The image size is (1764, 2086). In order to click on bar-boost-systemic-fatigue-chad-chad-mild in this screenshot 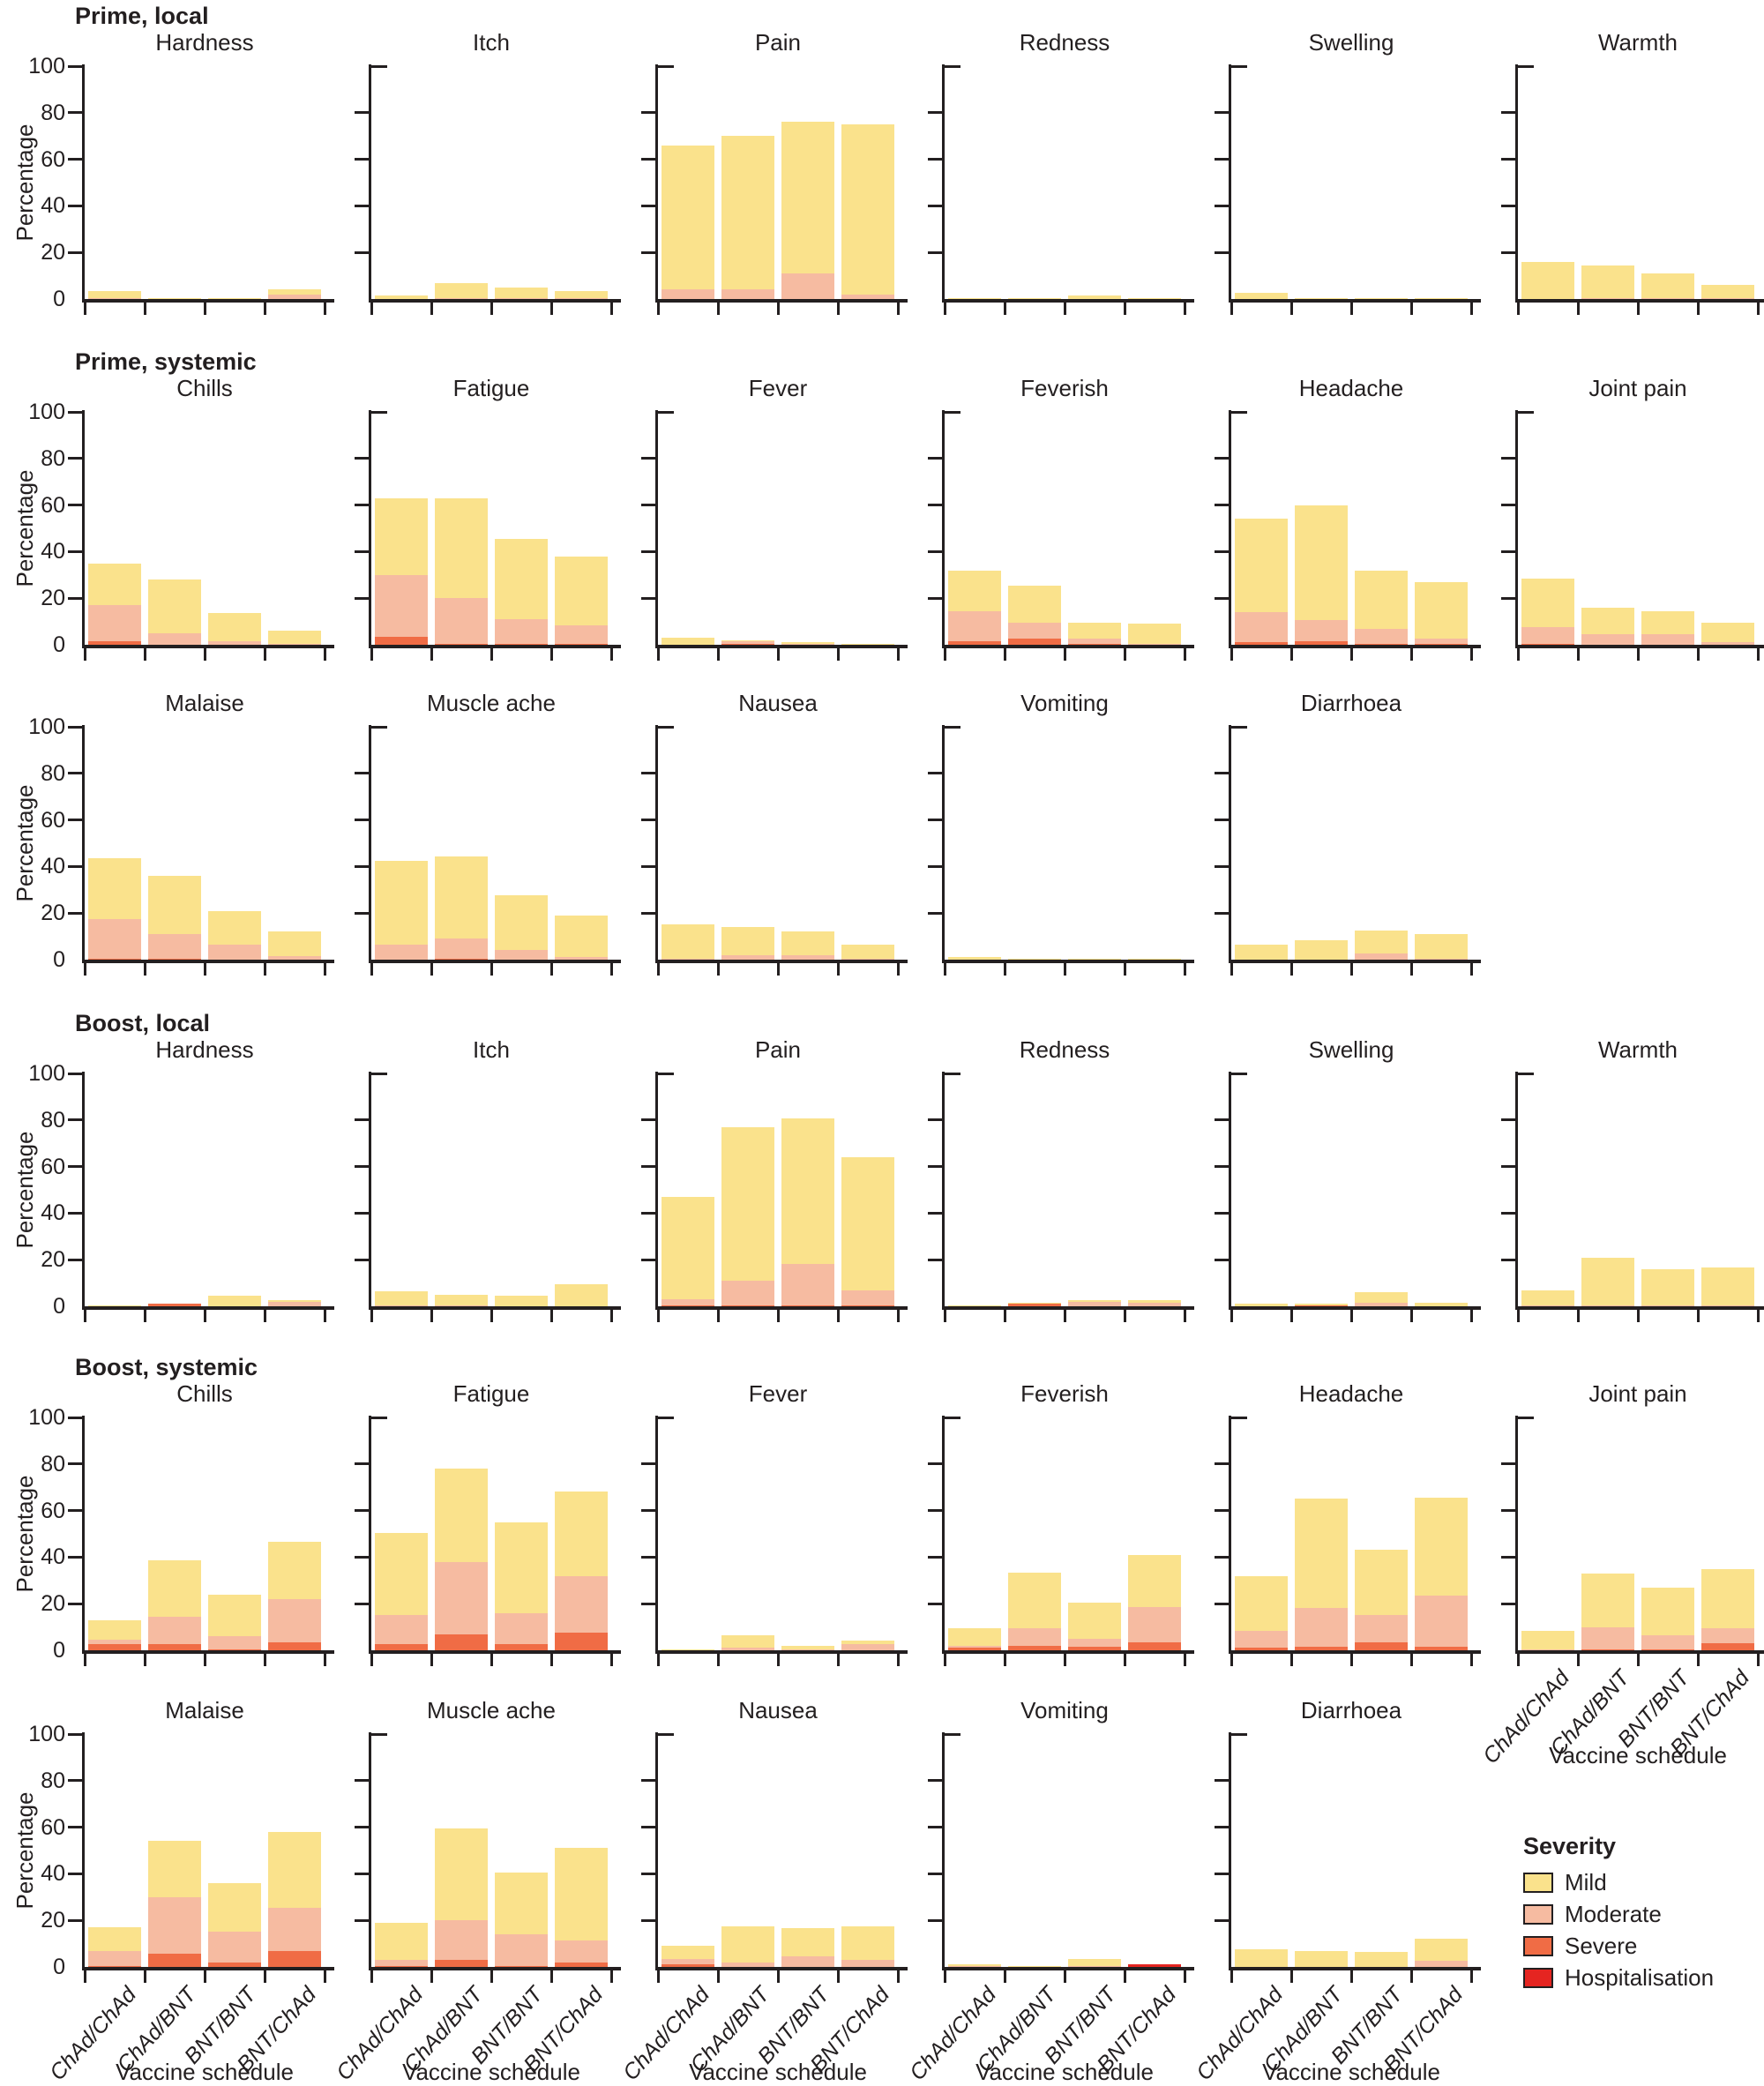, I will do `click(401, 1574)`.